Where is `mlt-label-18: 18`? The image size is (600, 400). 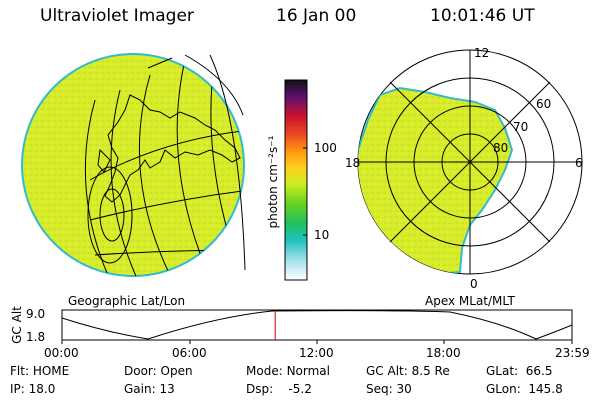 mlt-label-18: 18 is located at coordinates (353, 163).